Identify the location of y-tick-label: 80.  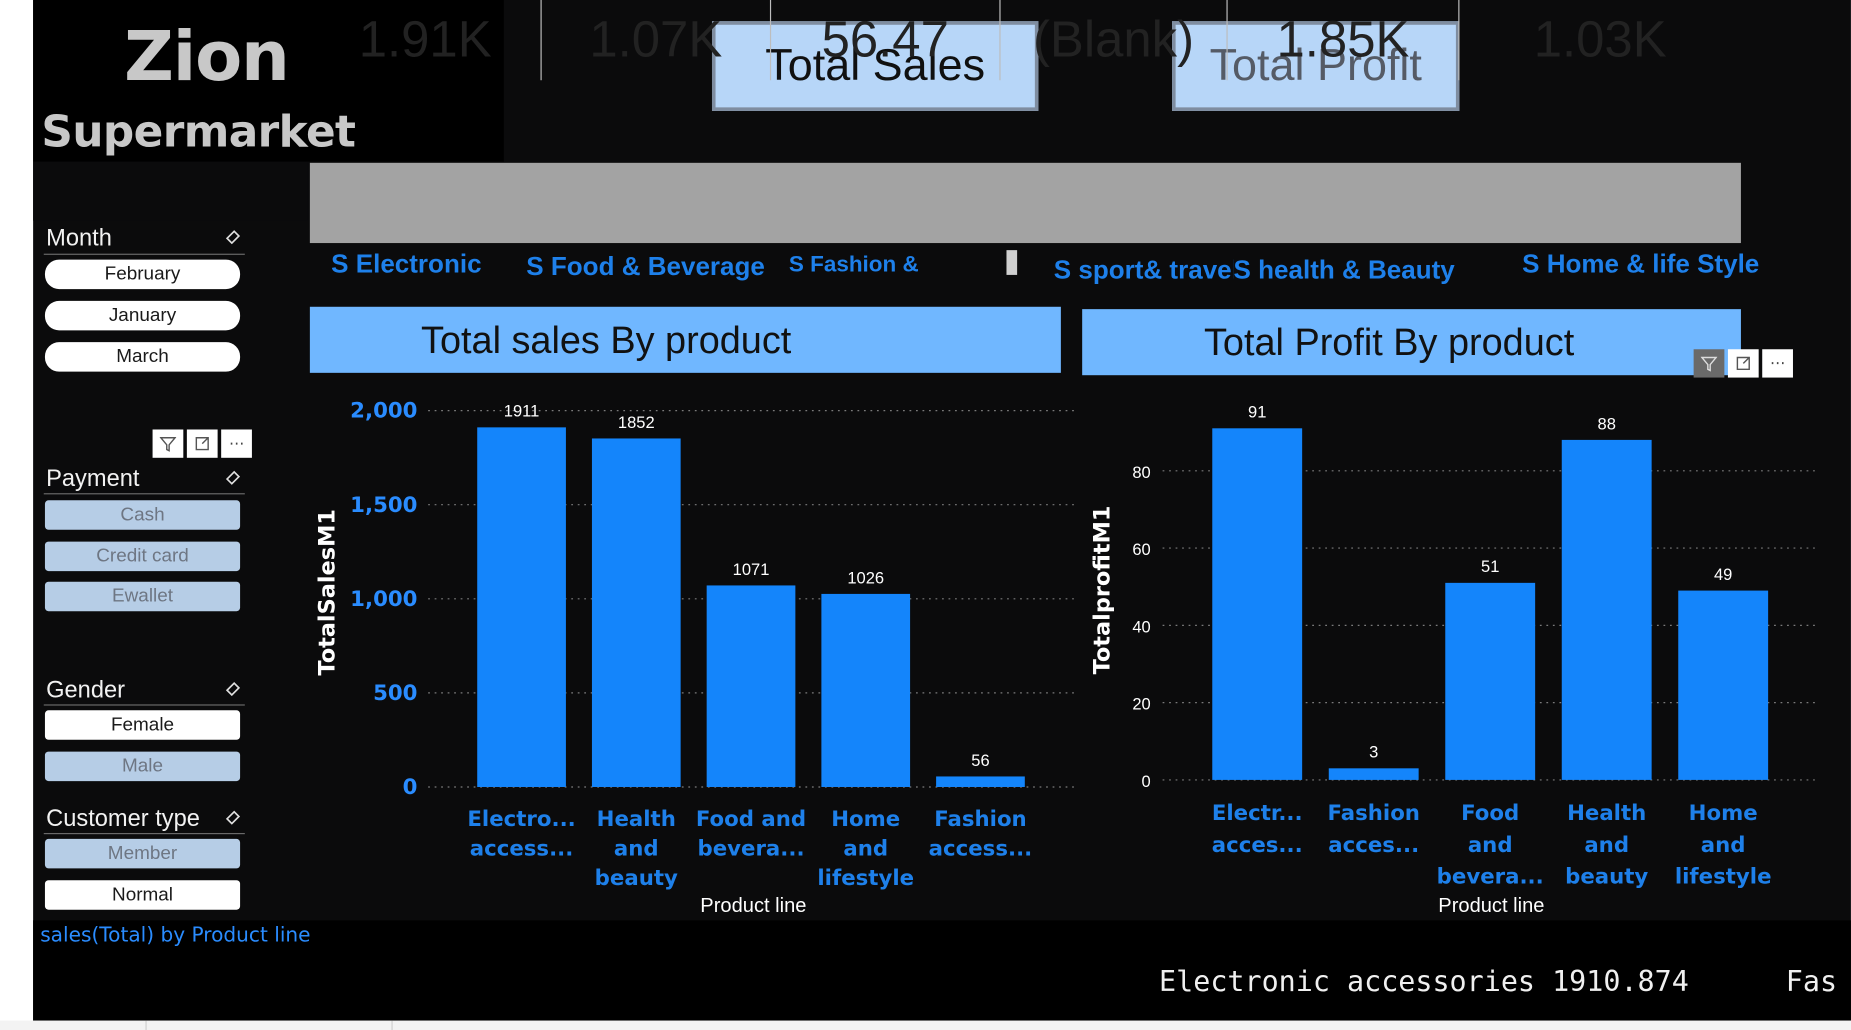
(1141, 472).